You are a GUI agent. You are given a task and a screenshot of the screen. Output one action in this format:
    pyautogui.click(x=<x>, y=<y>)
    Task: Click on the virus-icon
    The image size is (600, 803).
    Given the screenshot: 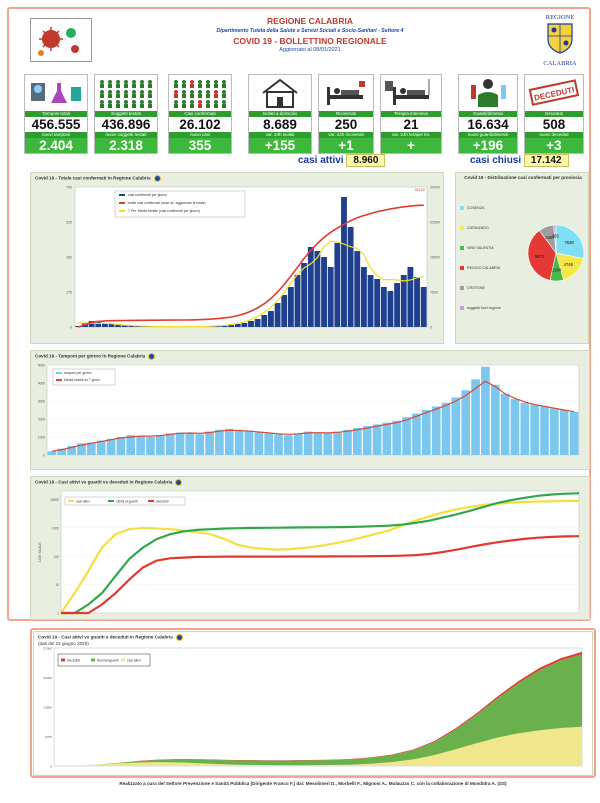 What is the action you would take?
    pyautogui.click(x=61, y=40)
    